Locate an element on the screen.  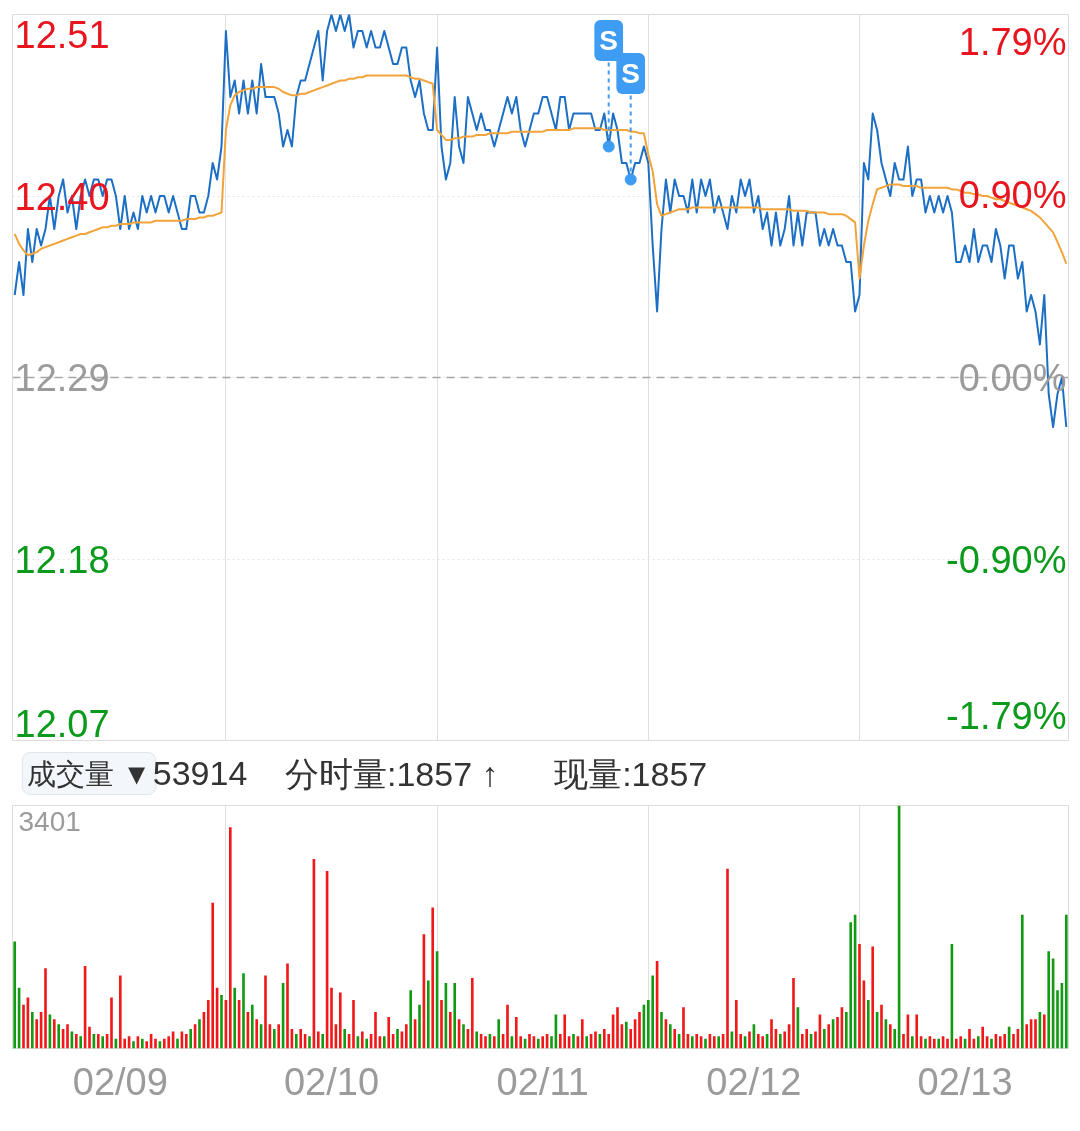
x-tick-label: 02/10 is located at coordinates (331, 1081).